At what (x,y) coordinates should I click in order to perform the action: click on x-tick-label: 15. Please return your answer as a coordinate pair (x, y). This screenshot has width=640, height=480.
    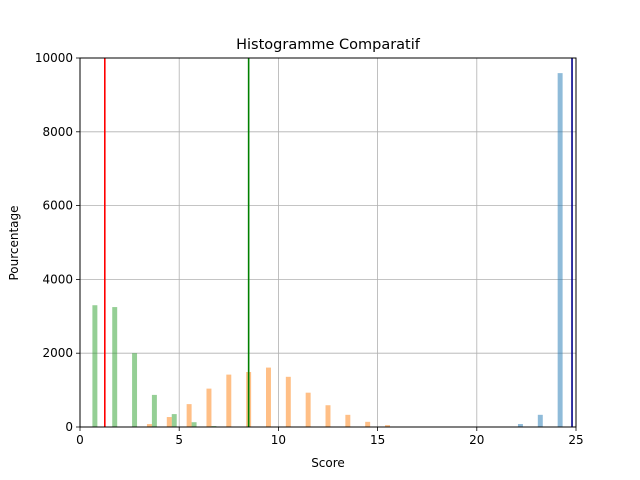
    Looking at the image, I should click on (377, 440).